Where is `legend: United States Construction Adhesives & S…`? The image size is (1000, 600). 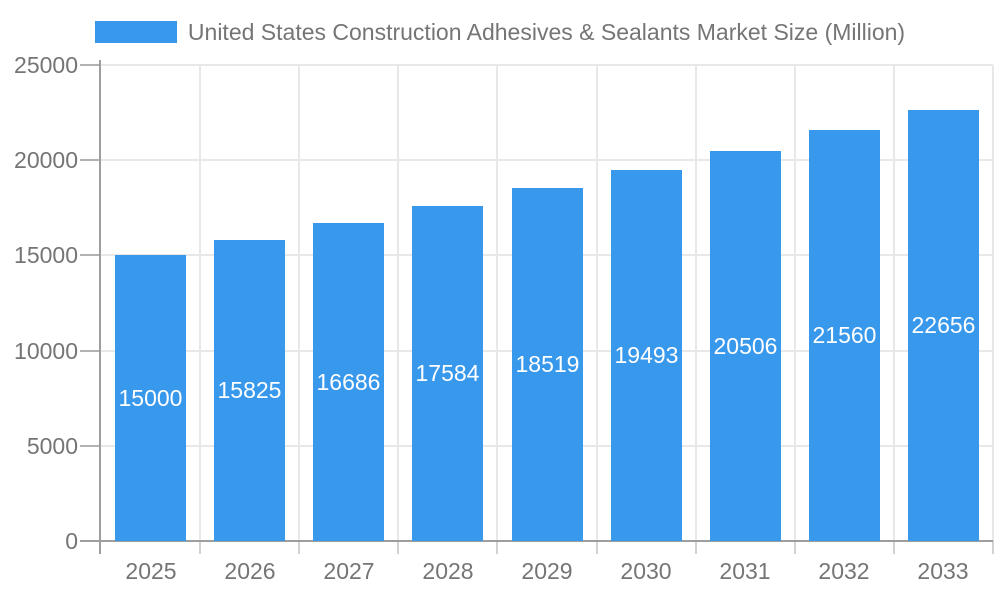 legend: United States Construction Adhesives & S… is located at coordinates (500, 32).